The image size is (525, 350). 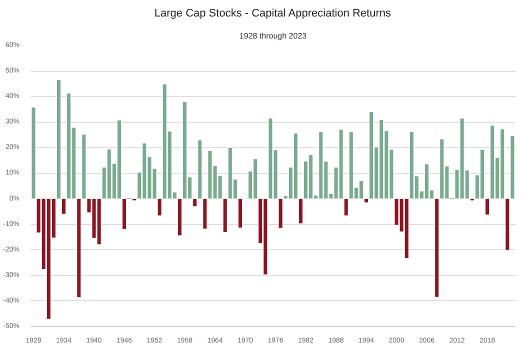 I want to click on chart-title: Large Cap Stocks - Capital Appreciation Returns, so click(x=273, y=14).